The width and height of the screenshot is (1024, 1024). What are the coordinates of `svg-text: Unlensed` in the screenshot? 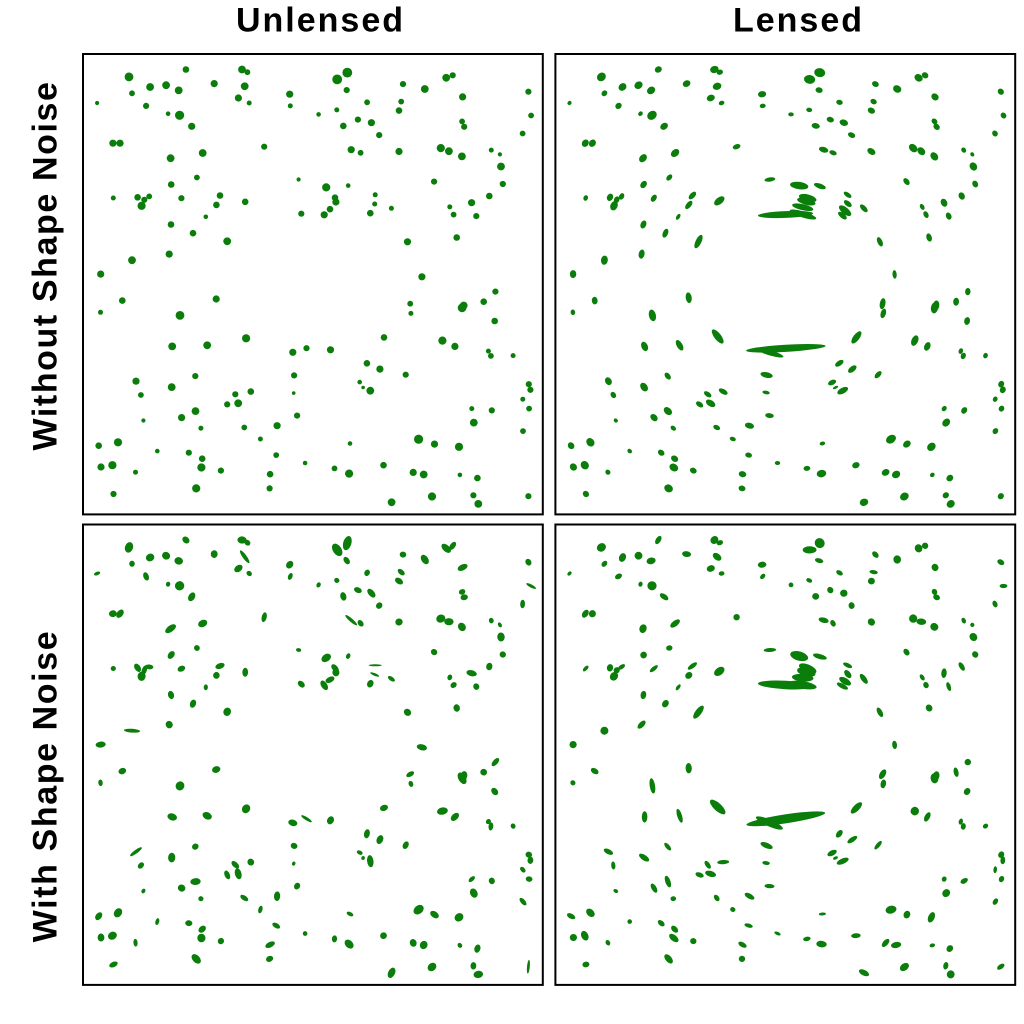 It's located at (320, 21).